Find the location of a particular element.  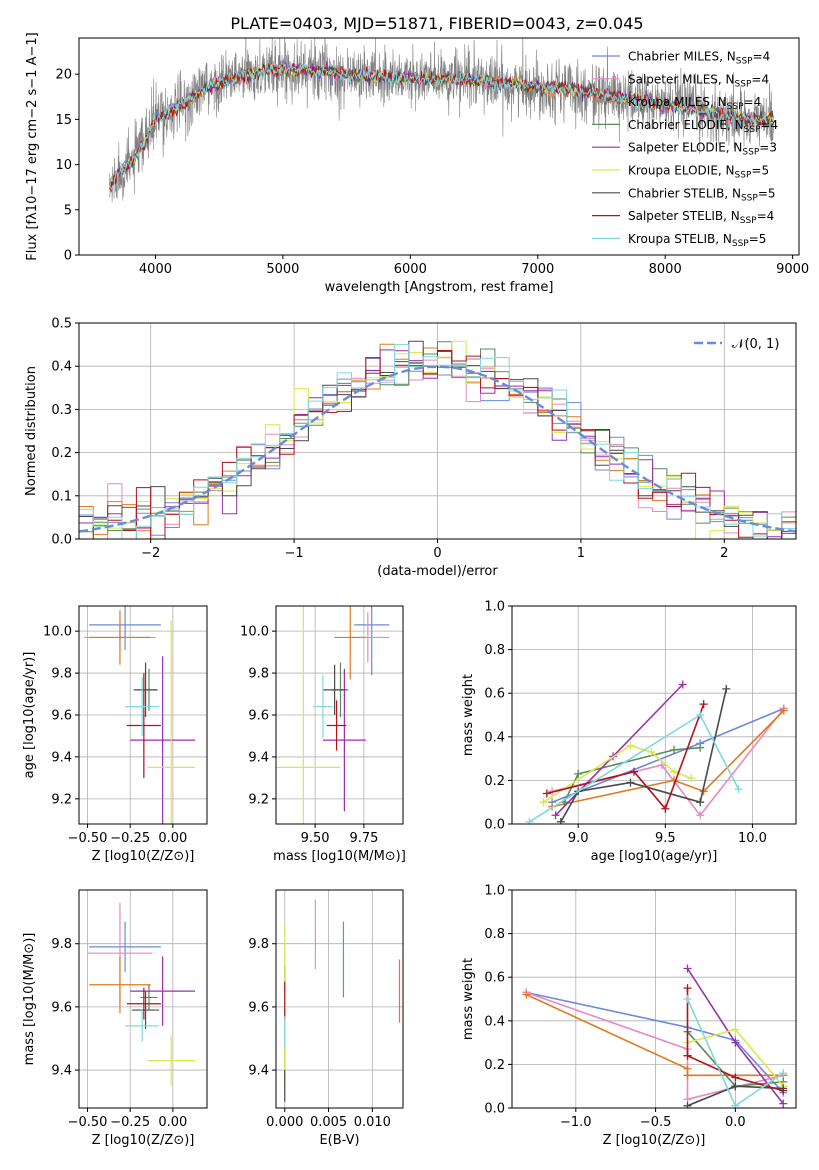

y-tick-label: 0.8 is located at coordinates (494, 934).